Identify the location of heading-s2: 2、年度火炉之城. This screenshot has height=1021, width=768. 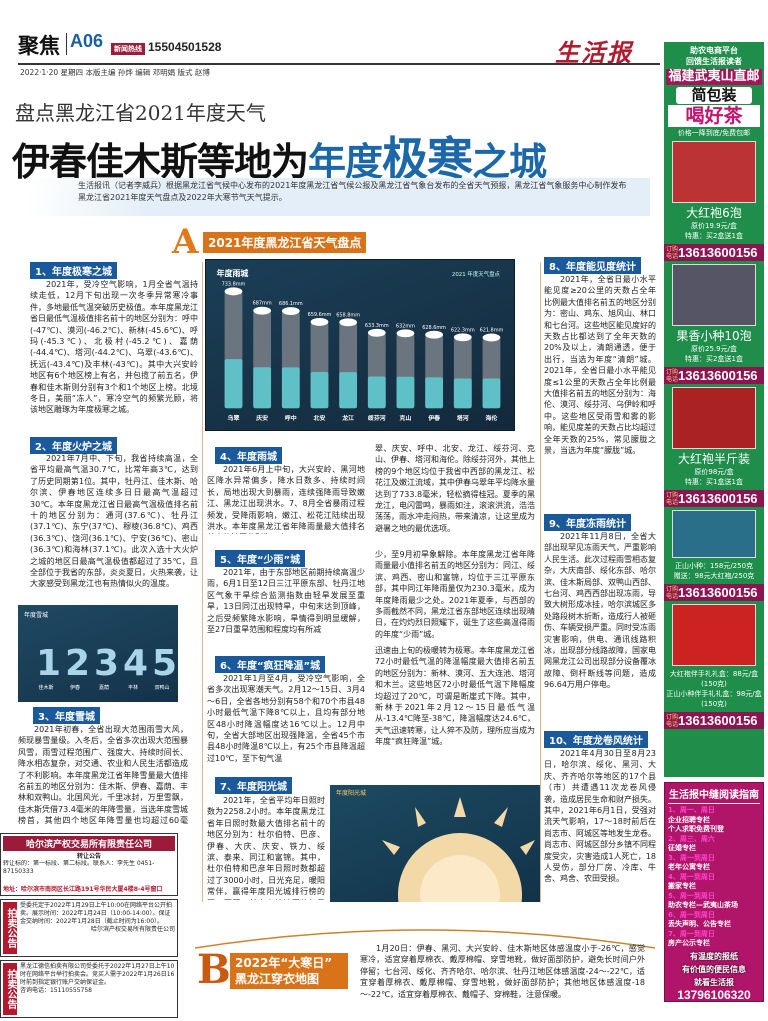
(73, 445).